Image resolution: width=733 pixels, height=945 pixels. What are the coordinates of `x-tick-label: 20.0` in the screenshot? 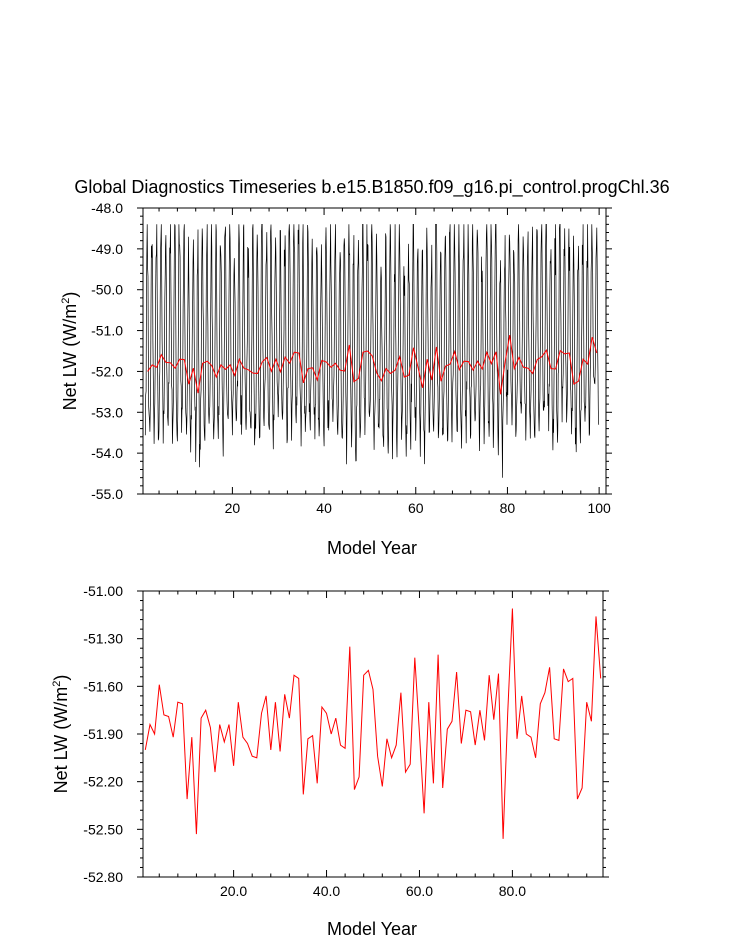 It's located at (233, 891).